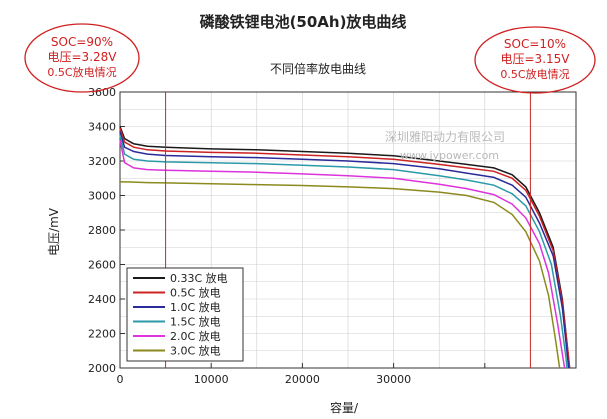  I want to click on legend-label: 2.0C 放电, so click(195, 336).